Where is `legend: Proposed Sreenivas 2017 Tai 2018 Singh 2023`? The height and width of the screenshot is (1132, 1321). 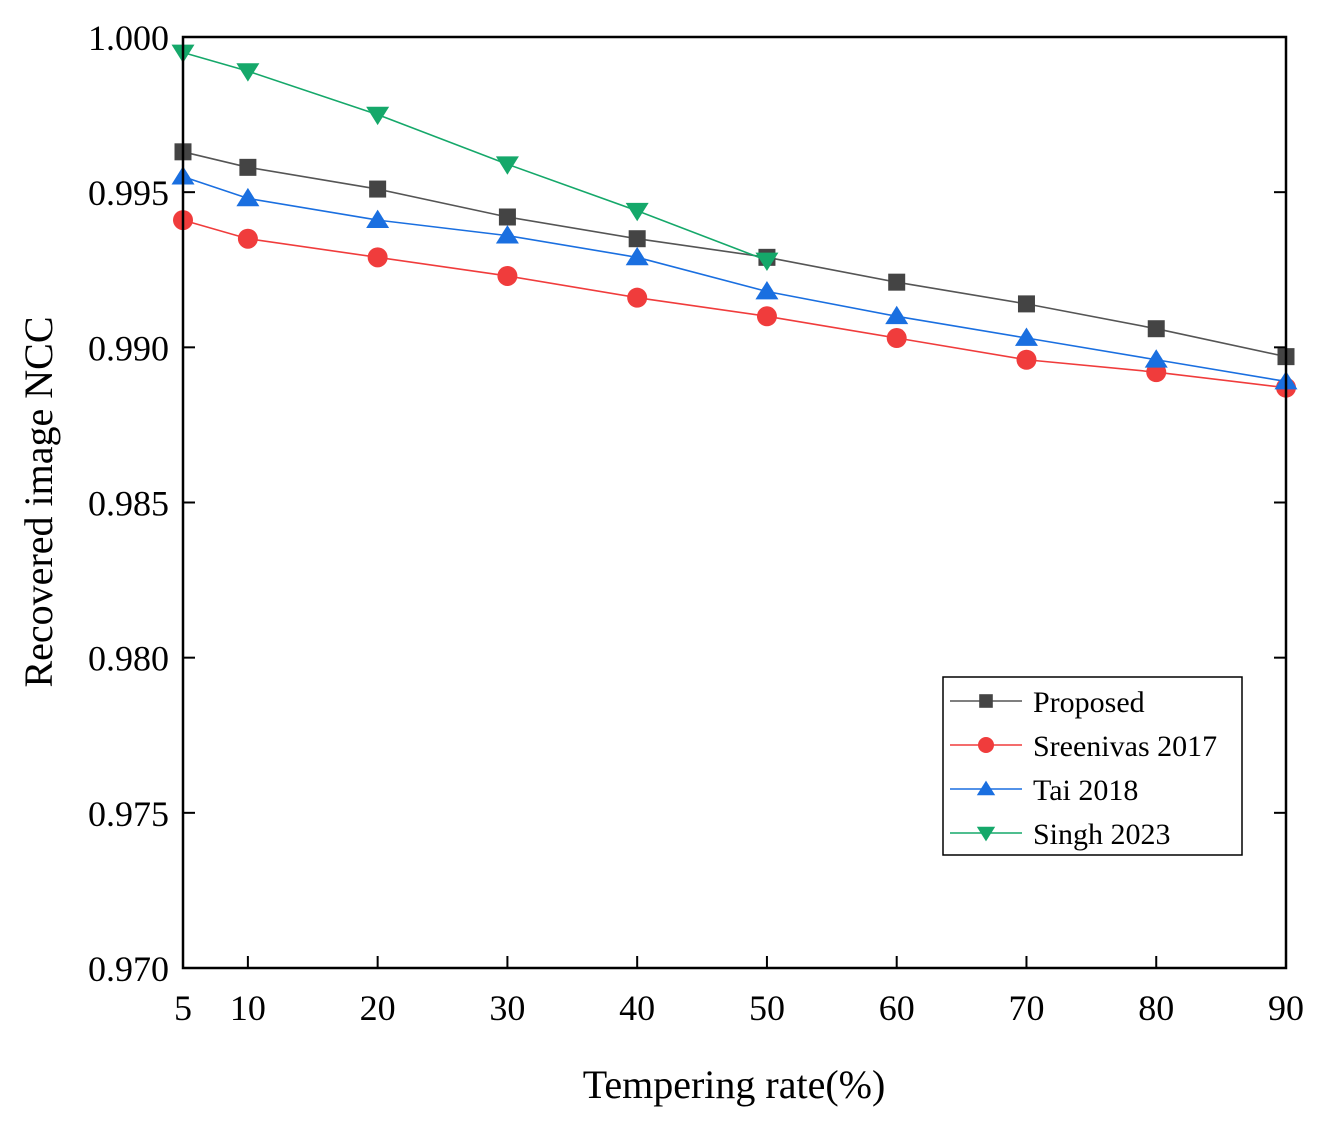 legend: Proposed Sreenivas 2017 Tai 2018 Singh 2023 is located at coordinates (1092, 766).